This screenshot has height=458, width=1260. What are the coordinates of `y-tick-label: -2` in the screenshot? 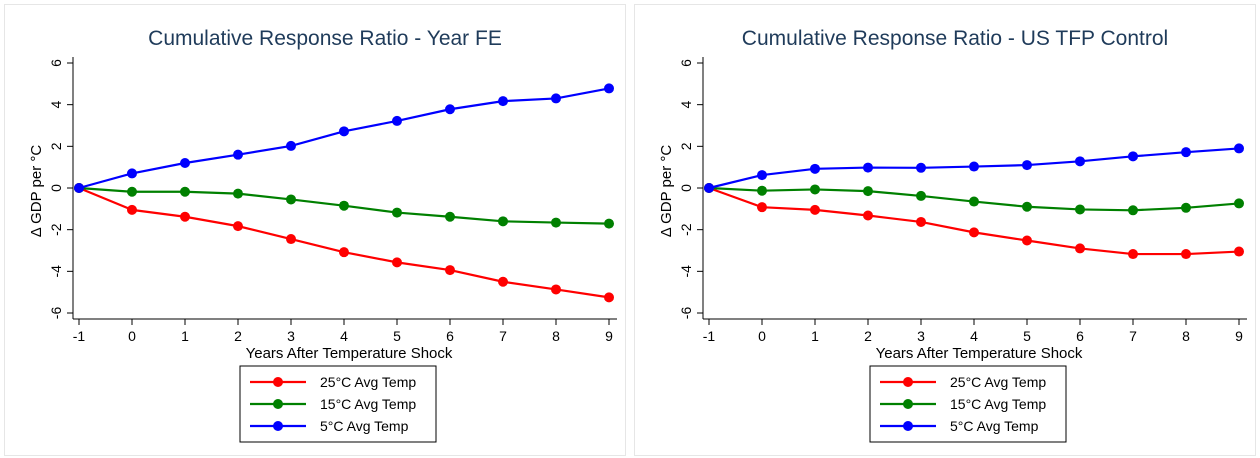 It's located at (56, 229).